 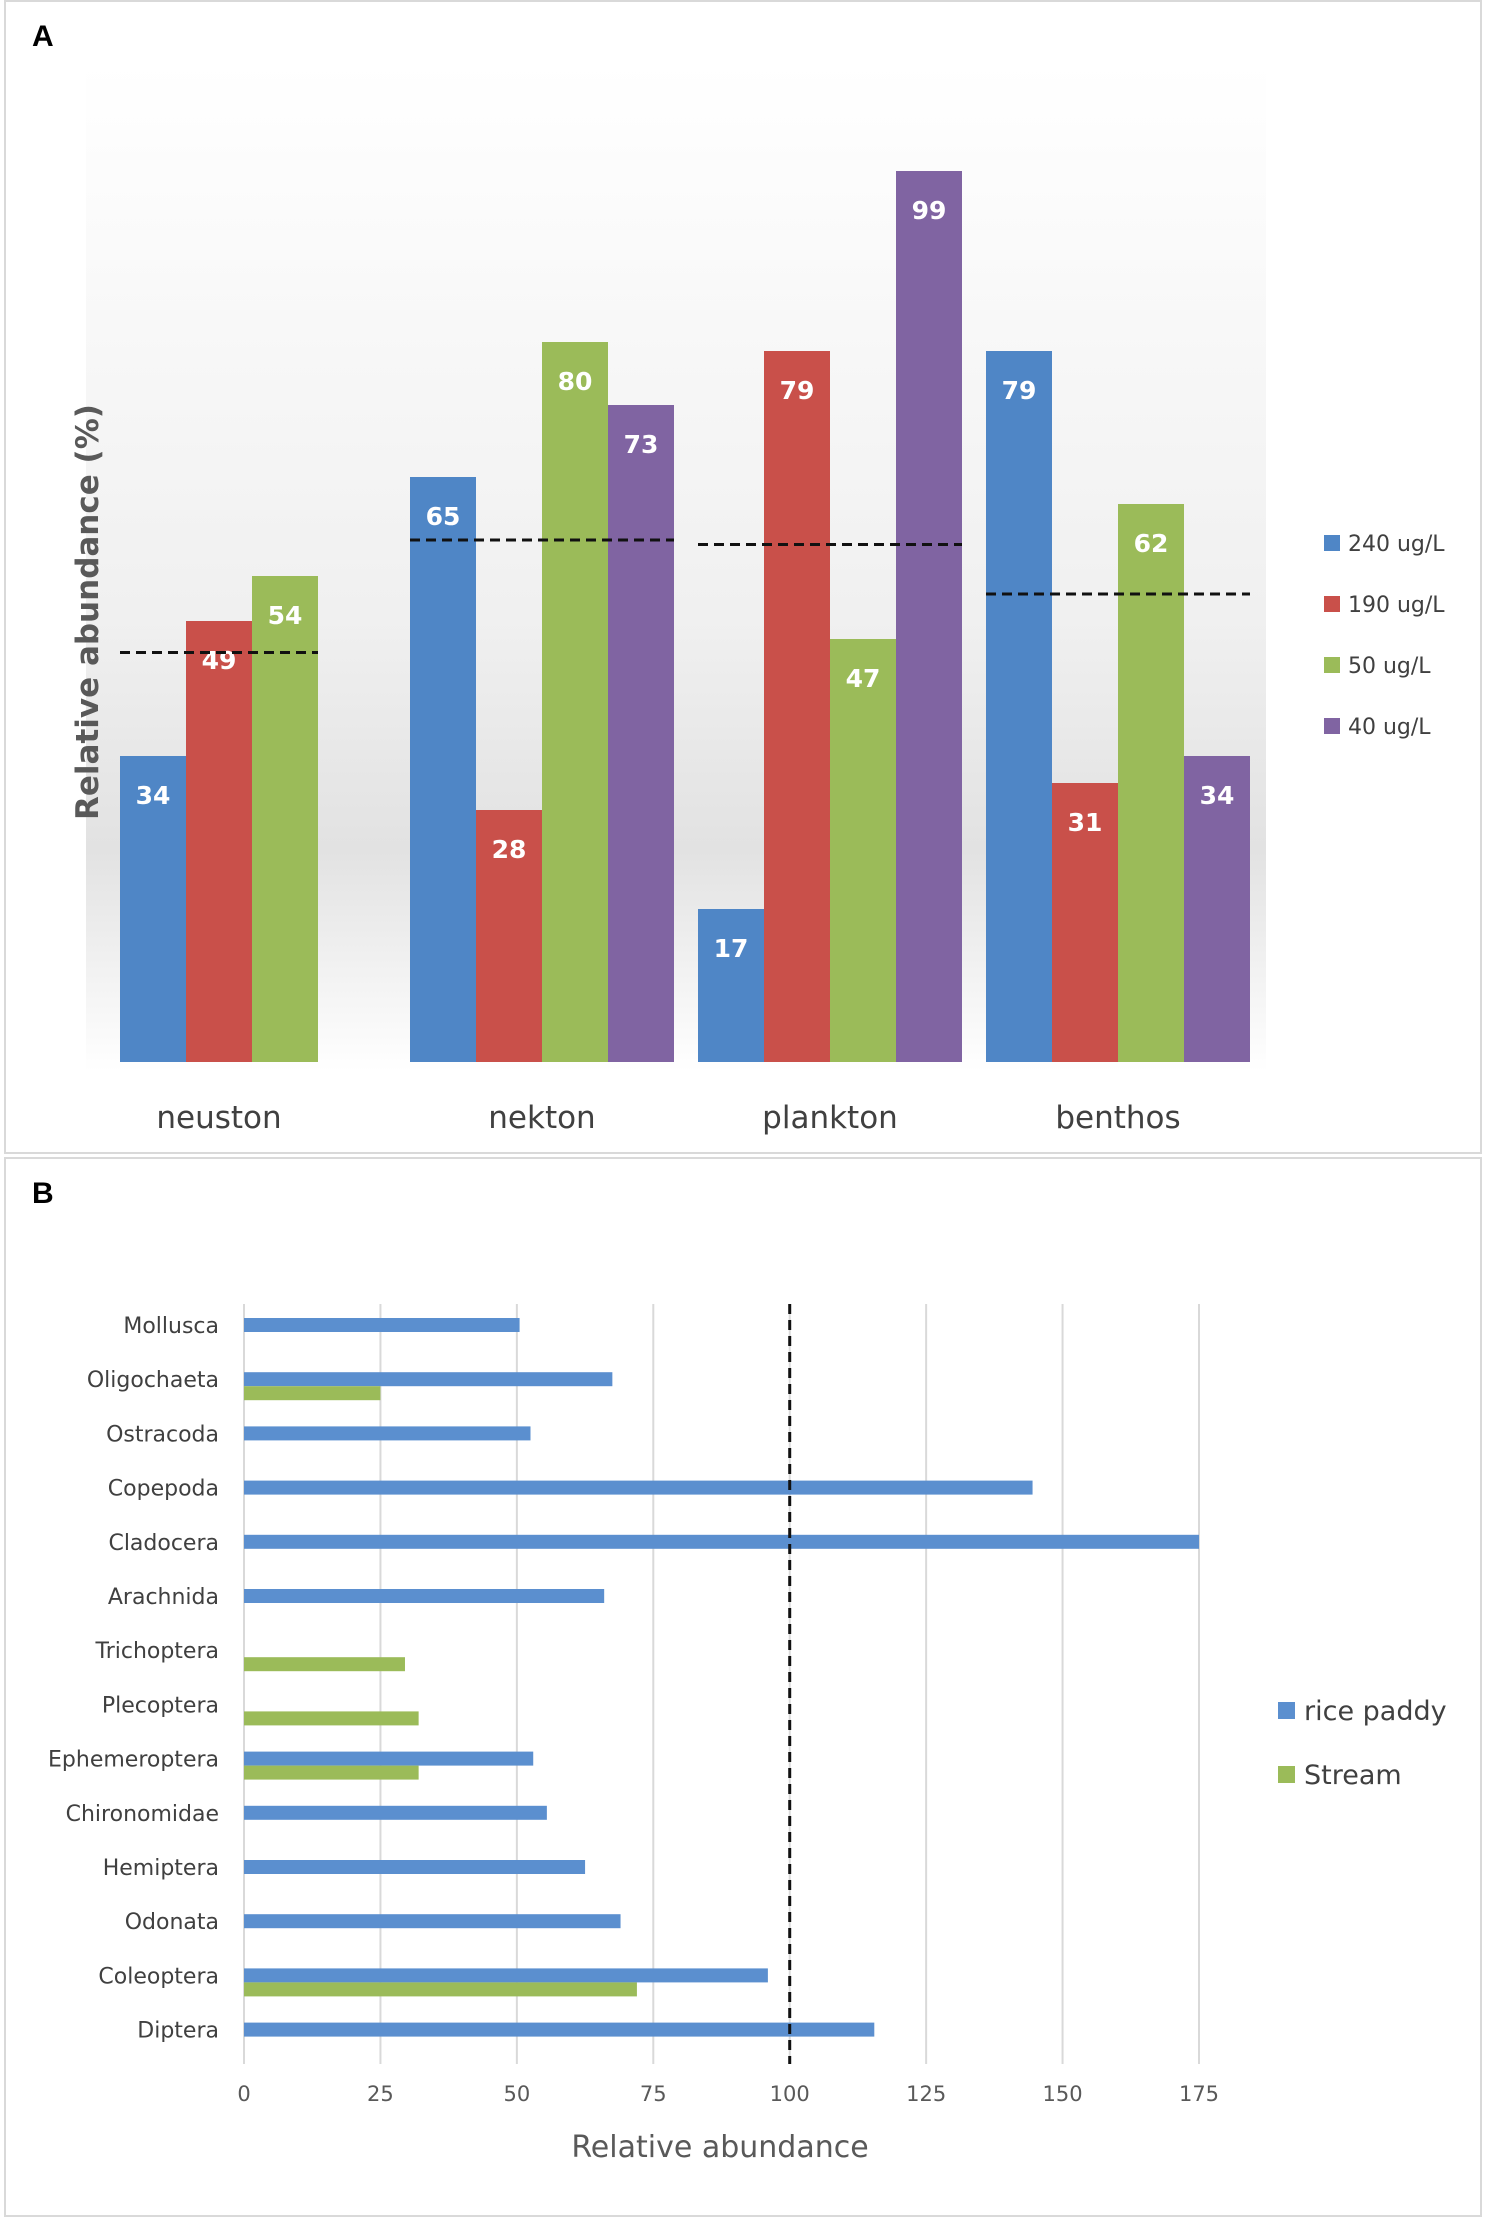 I want to click on bar-ostracoda-rice-paddy, so click(x=387, y=1433).